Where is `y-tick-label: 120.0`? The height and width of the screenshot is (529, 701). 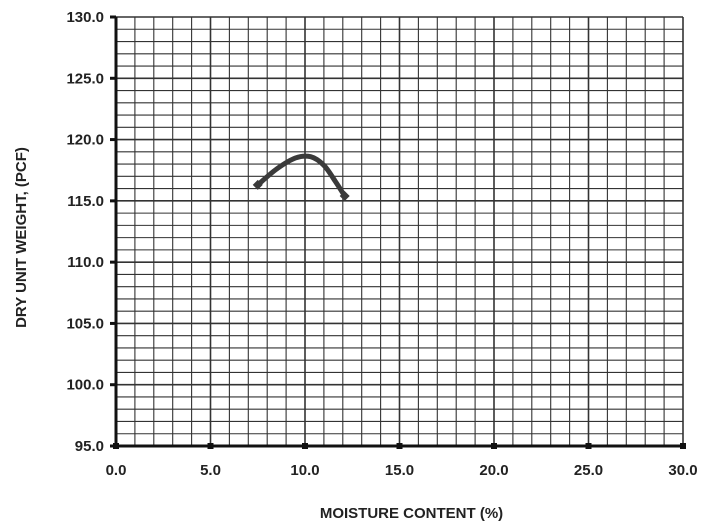 y-tick-label: 120.0 is located at coordinates (85, 140).